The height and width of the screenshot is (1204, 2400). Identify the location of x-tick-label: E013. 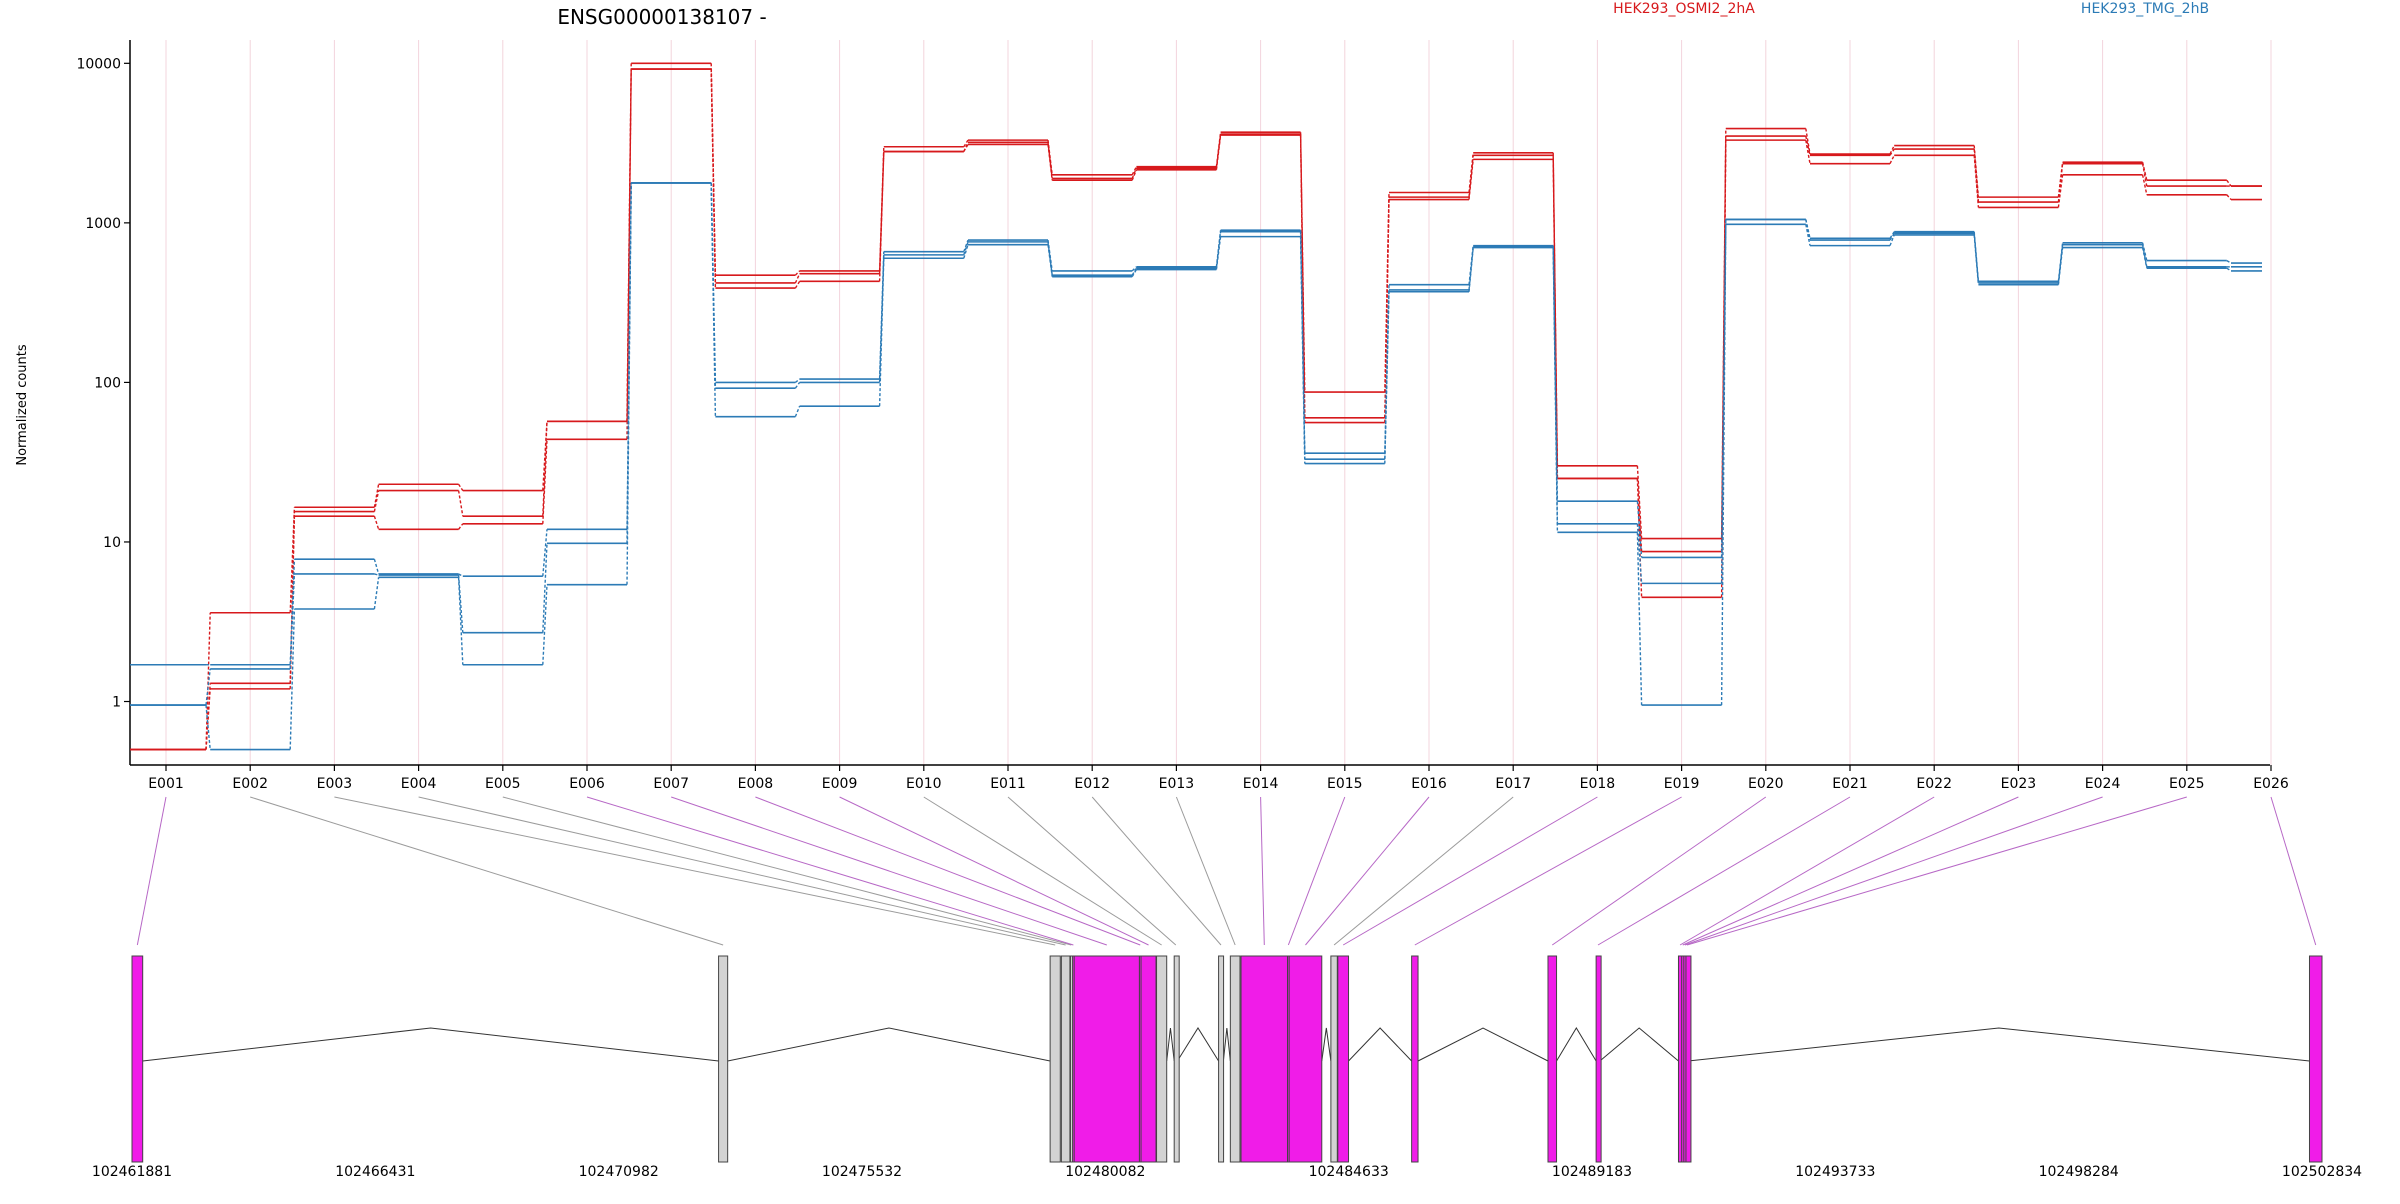
(1177, 784).